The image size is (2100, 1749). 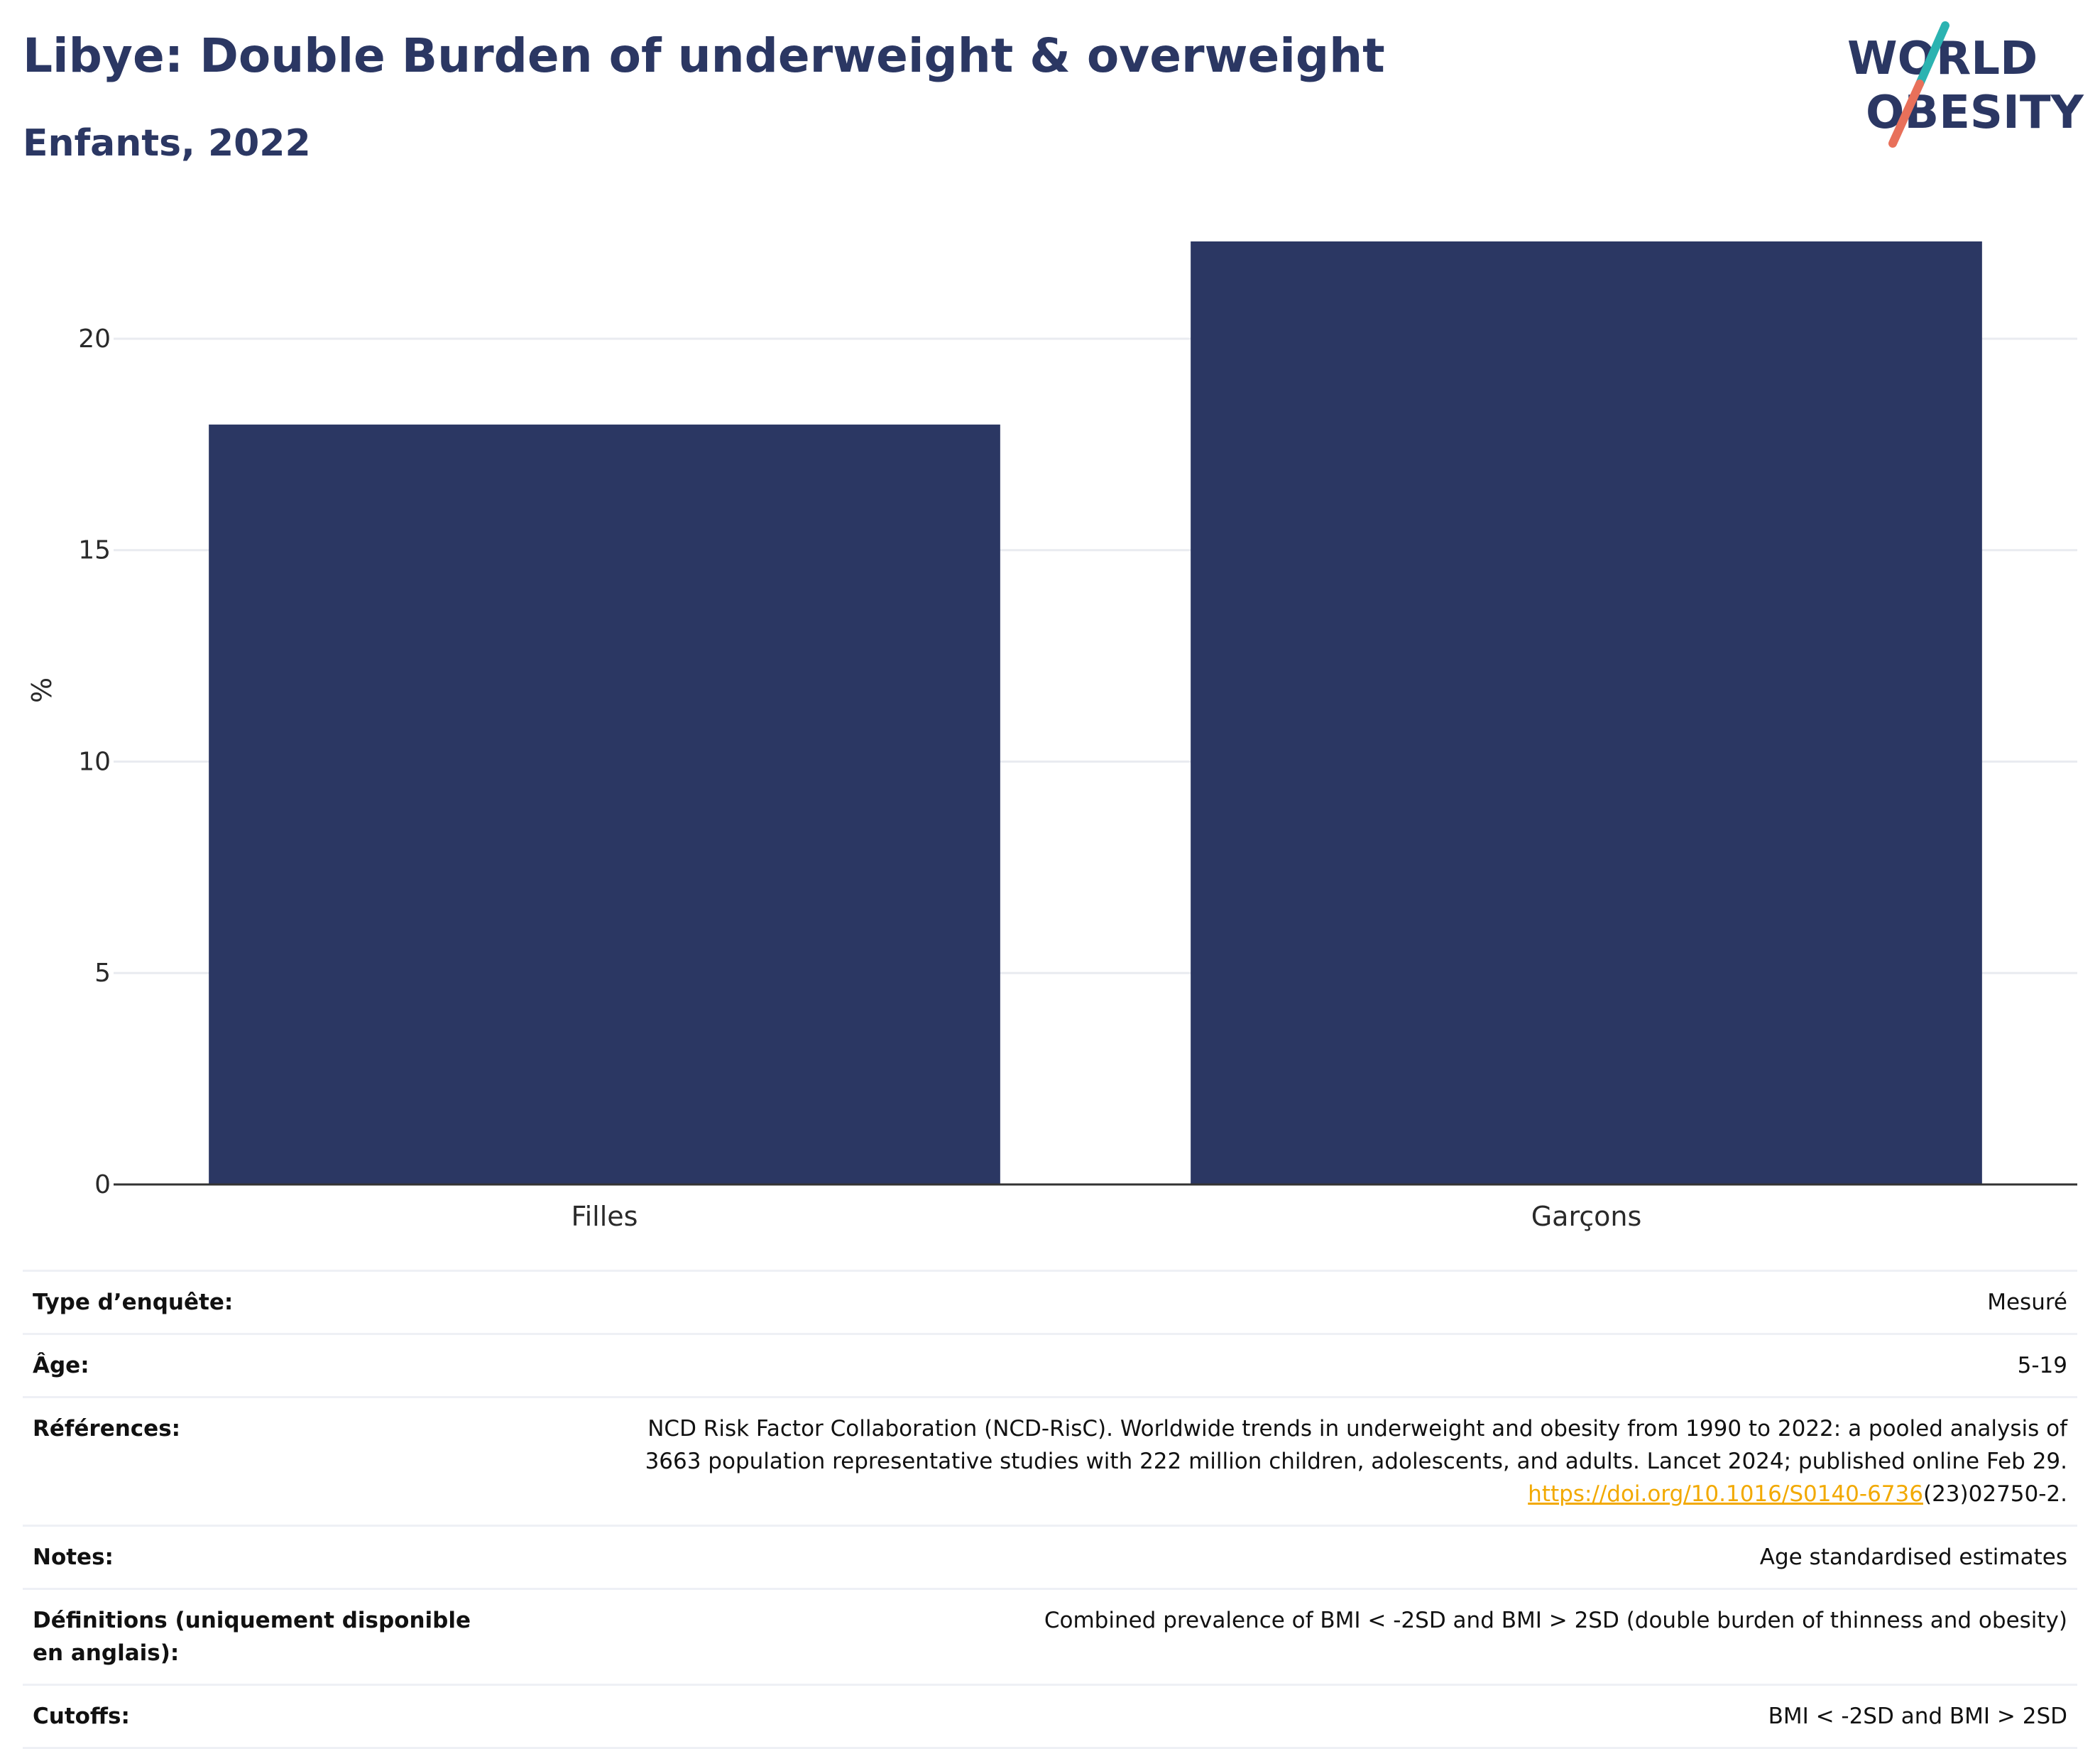 I want to click on info-row-age: Âge: 5-19, so click(x=1050, y=1365).